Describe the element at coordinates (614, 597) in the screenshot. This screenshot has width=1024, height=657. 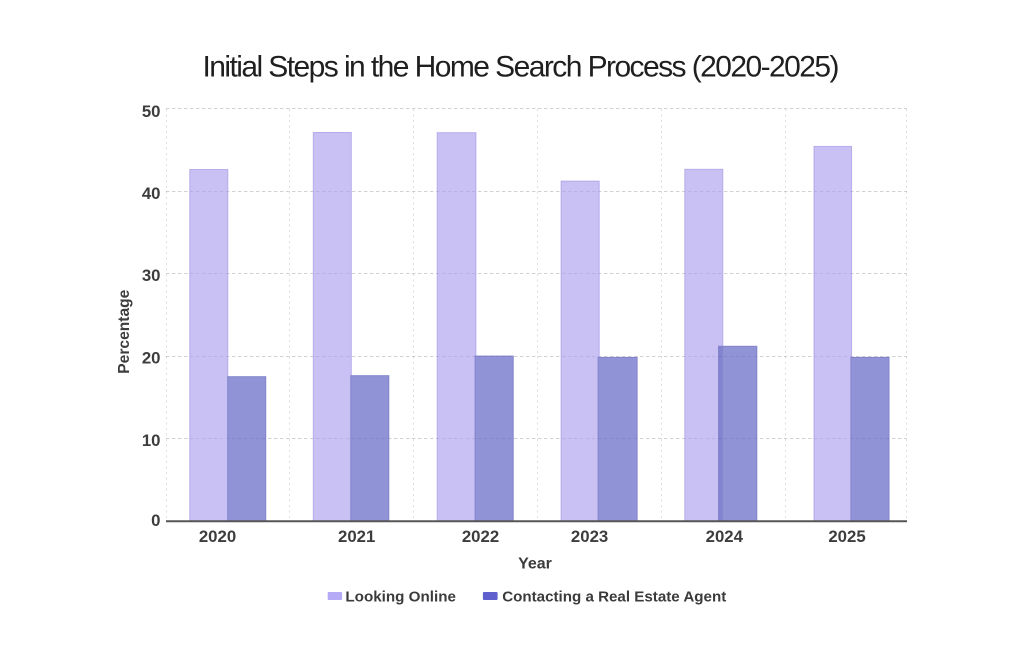
I see `svg-text: Contacting a Real Estate Agent` at that location.